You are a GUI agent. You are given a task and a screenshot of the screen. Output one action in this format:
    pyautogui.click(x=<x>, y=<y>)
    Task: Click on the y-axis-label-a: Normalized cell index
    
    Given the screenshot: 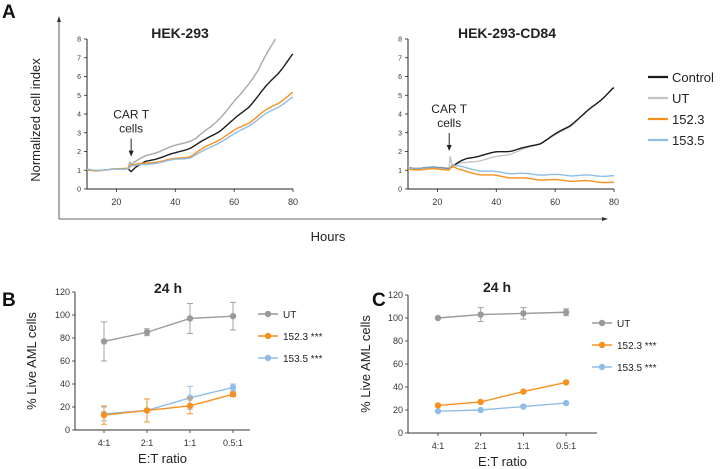 What is the action you would take?
    pyautogui.click(x=35, y=120)
    